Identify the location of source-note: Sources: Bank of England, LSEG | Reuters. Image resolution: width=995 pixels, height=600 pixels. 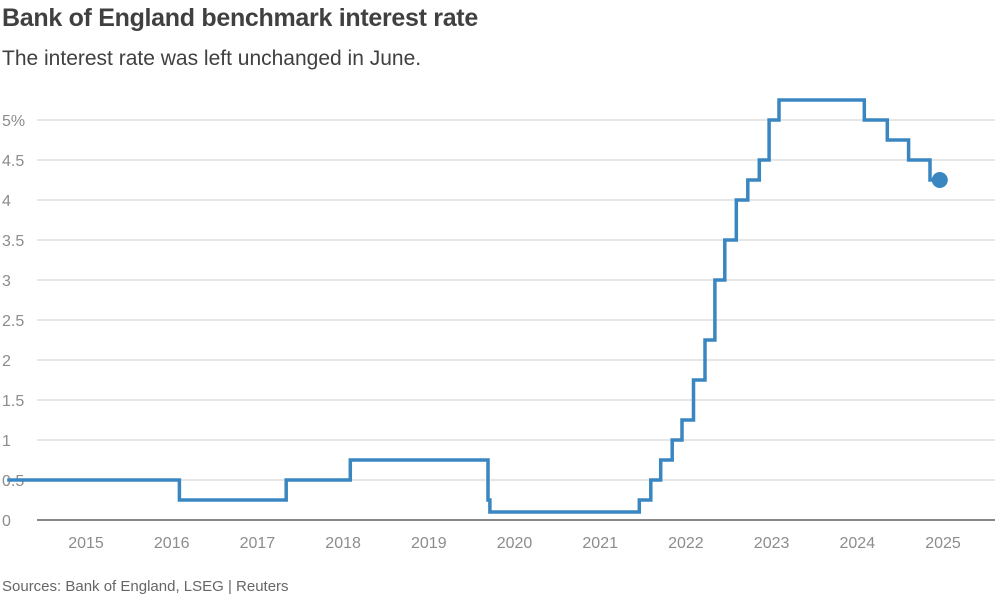
(145, 586).